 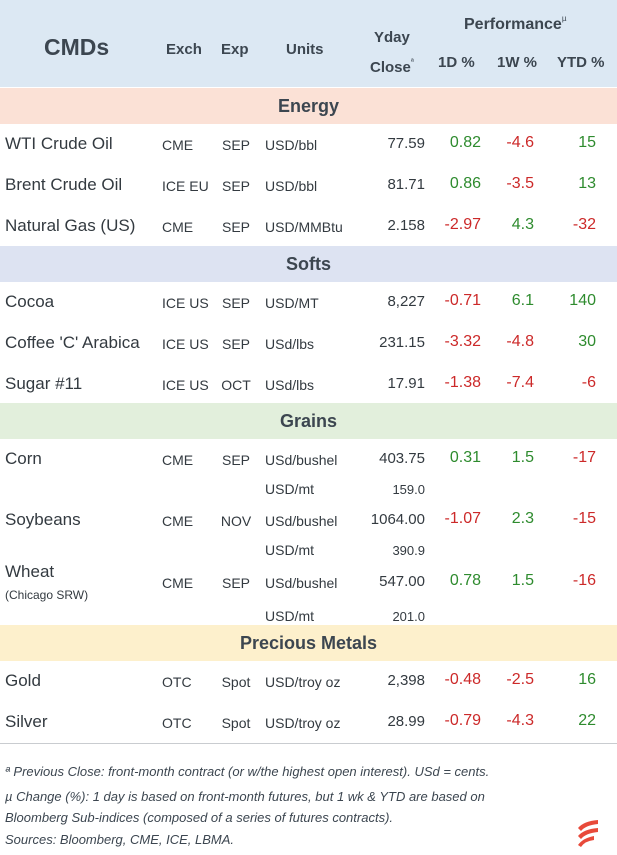 I want to click on change-ytd: -16, so click(x=584, y=580).